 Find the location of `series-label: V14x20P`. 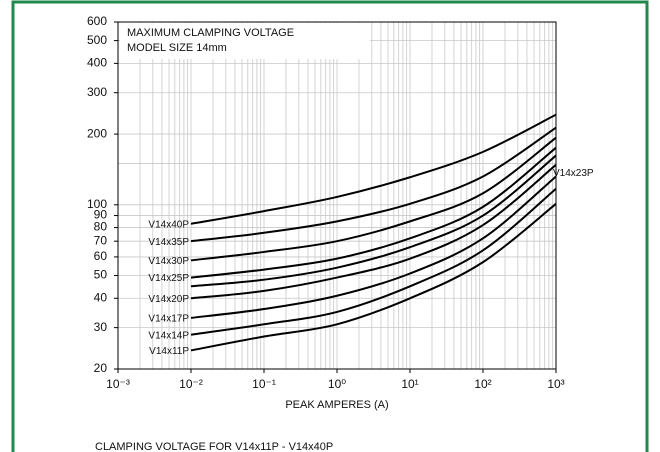

series-label: V14x20P is located at coordinates (168, 299).